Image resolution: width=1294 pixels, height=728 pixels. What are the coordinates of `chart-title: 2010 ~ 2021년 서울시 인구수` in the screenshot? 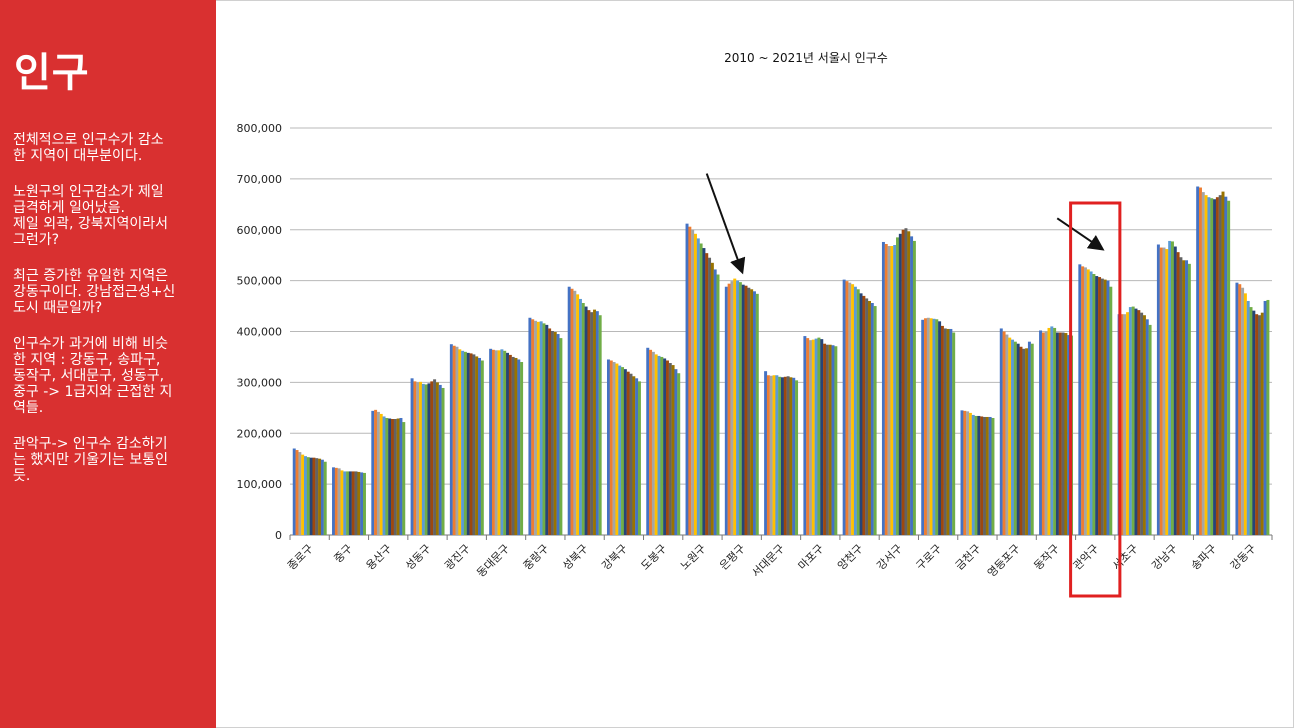 It's located at (806, 58).